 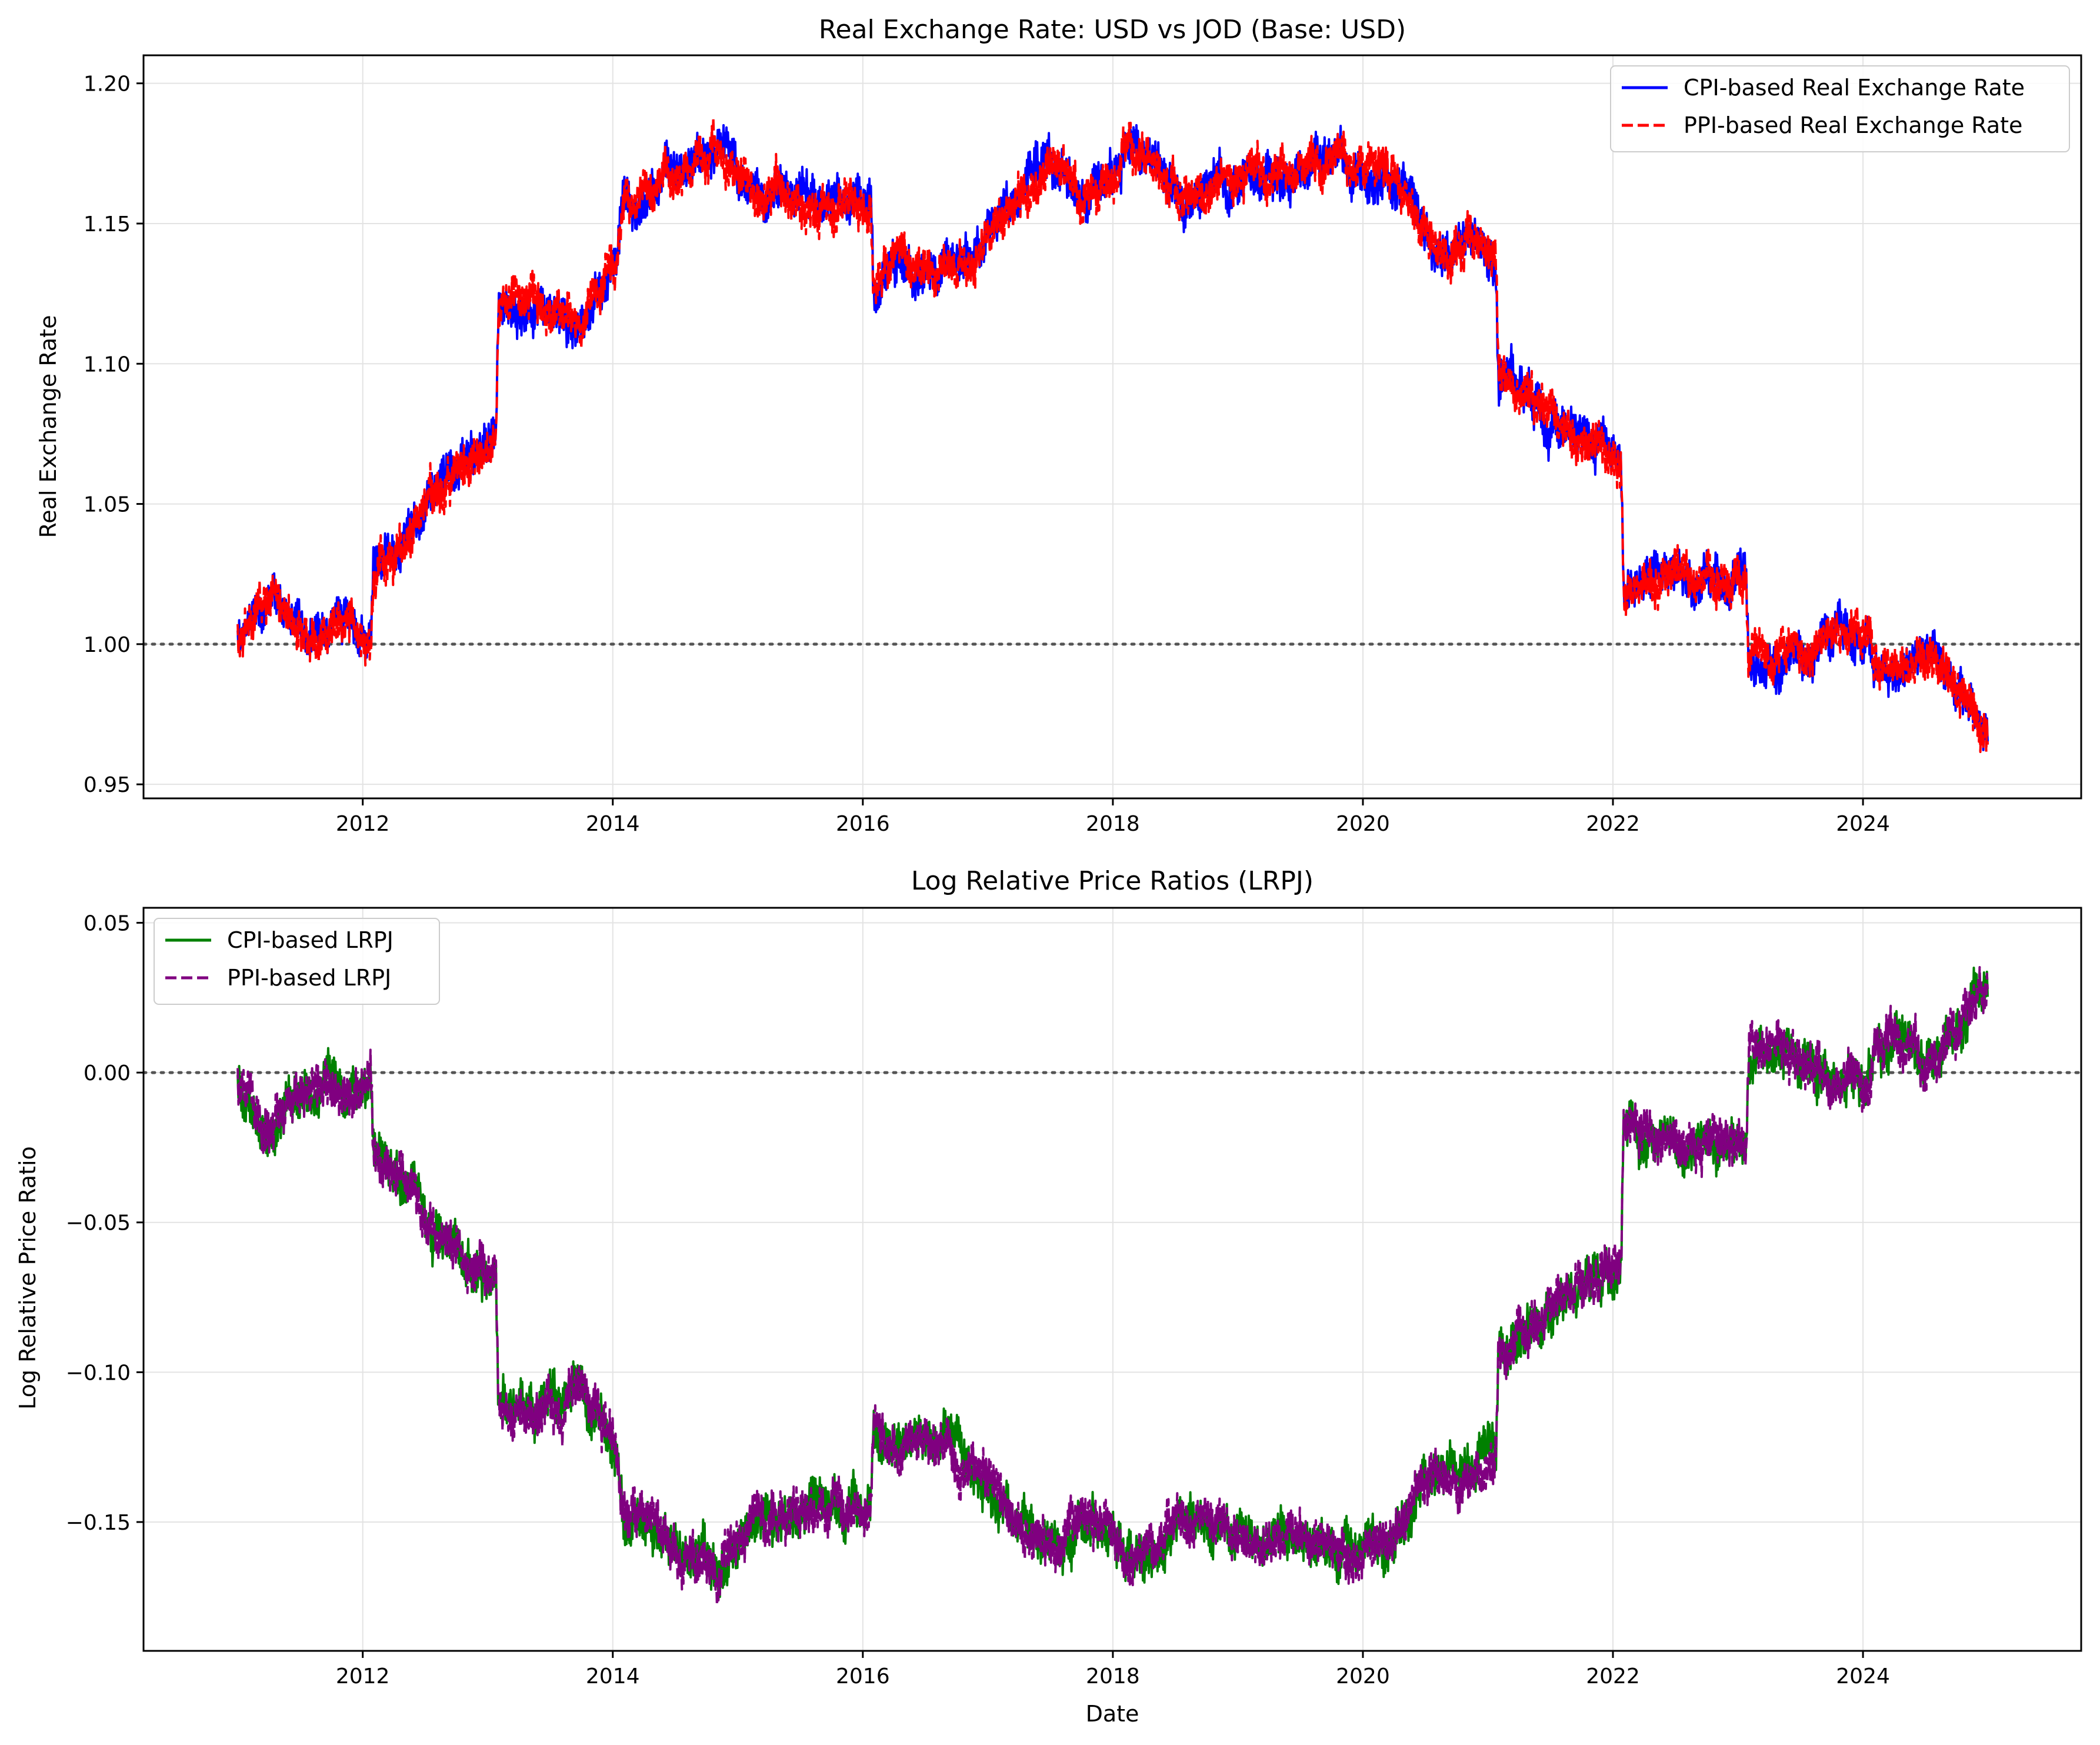 I want to click on y-axis: −0.15 −0.10 −0.05 0.00 0.05, so click(x=105, y=1223).